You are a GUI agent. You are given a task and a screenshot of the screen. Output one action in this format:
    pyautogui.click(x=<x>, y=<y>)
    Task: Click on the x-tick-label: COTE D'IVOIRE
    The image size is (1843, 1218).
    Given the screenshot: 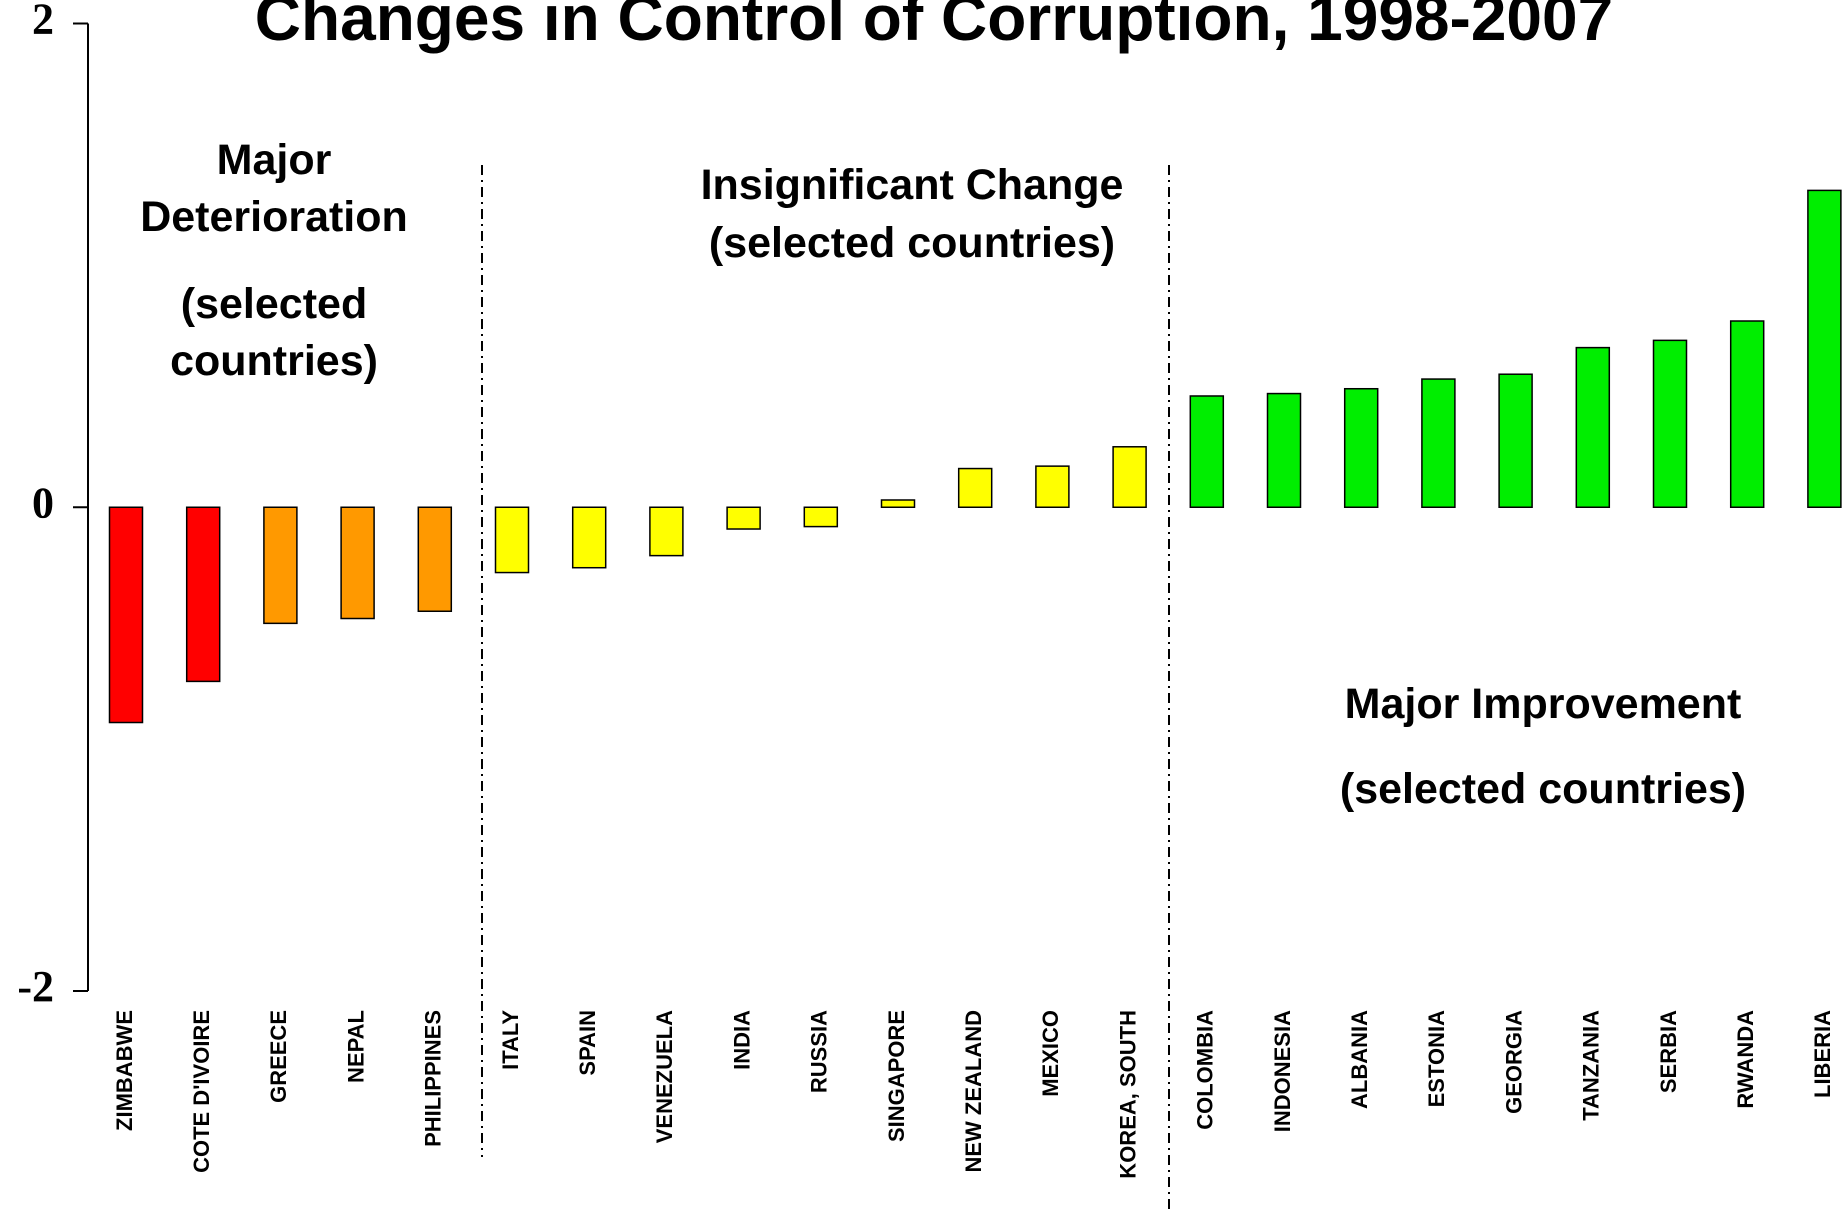 What is the action you would take?
    pyautogui.click(x=201, y=1091)
    